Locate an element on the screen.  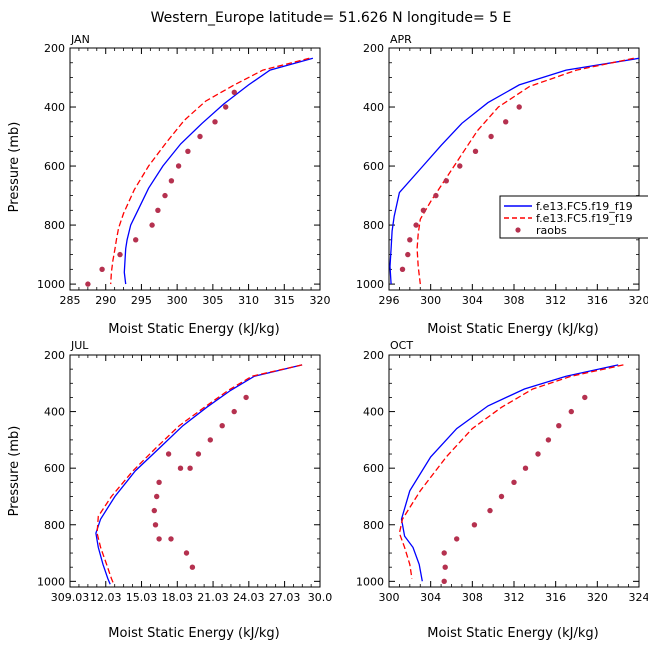
x-tick-label: 309.03 is located at coordinates (70, 597).